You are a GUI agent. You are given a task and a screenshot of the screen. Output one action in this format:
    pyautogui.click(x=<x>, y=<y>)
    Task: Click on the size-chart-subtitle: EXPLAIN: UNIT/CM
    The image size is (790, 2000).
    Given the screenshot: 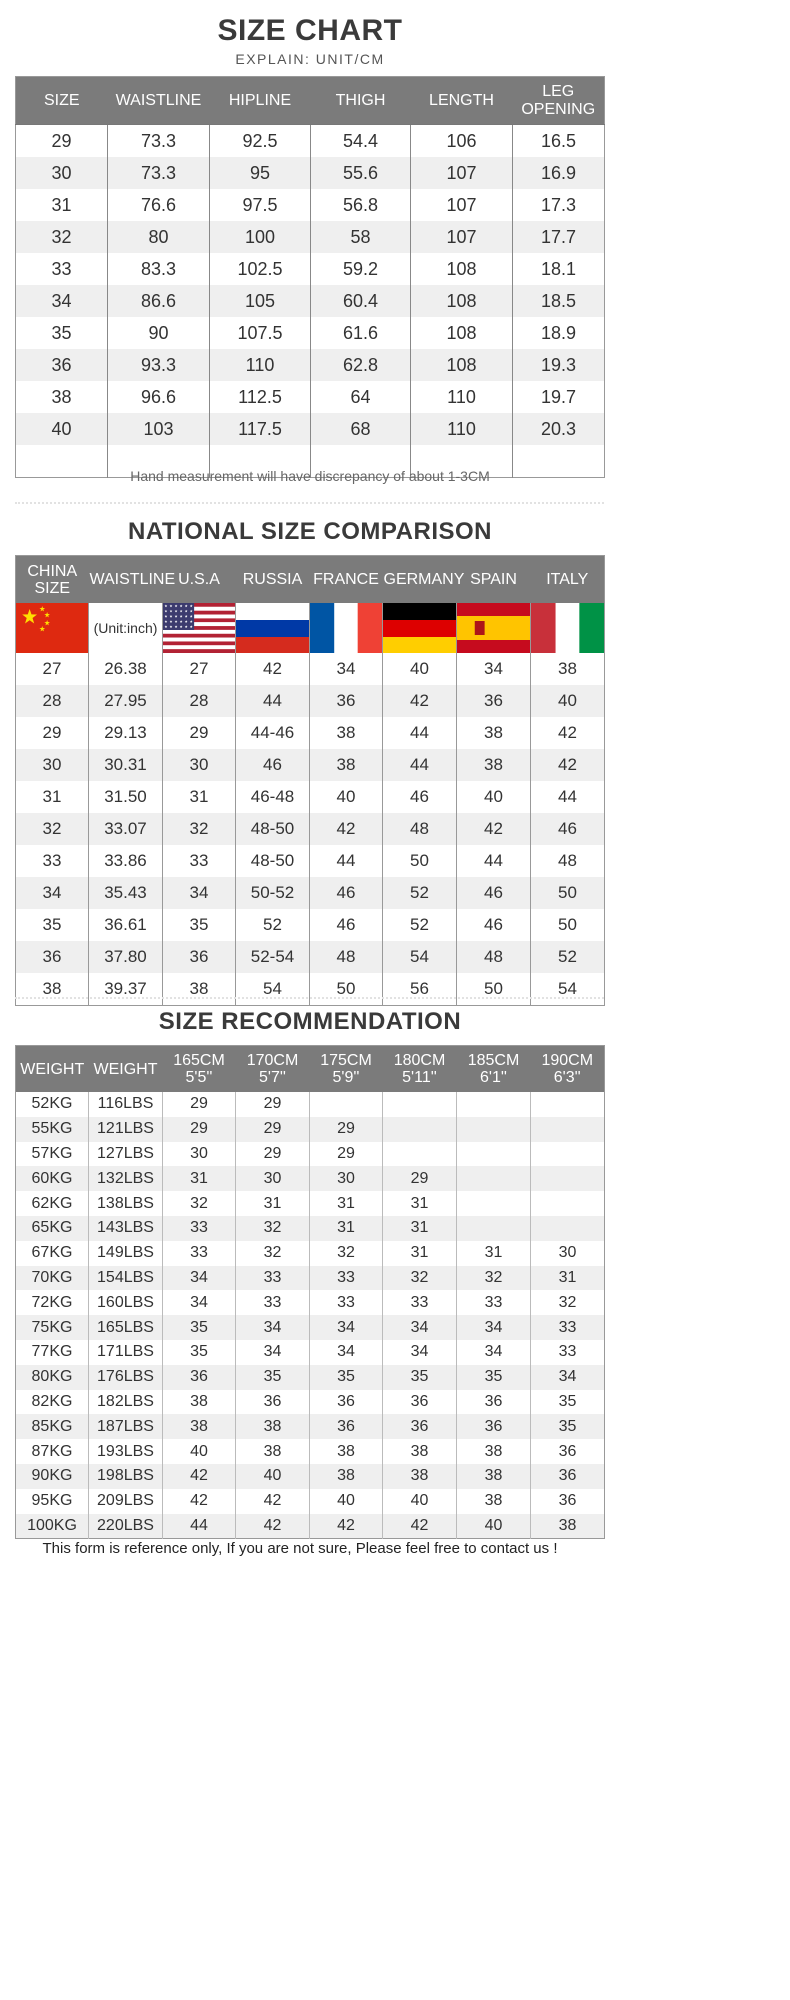 What is the action you would take?
    pyautogui.click(x=310, y=59)
    